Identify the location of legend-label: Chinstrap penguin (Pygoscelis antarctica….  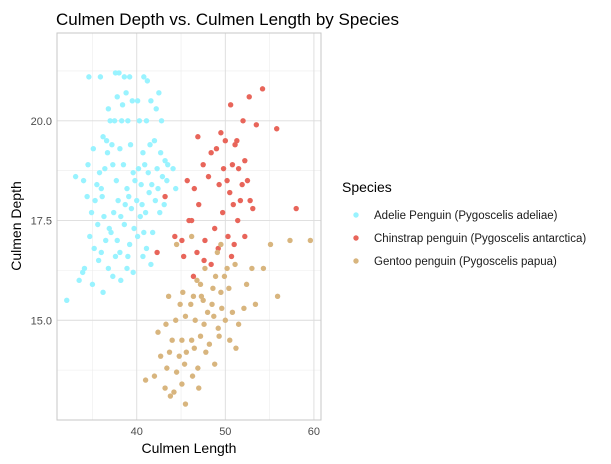
(480, 239).